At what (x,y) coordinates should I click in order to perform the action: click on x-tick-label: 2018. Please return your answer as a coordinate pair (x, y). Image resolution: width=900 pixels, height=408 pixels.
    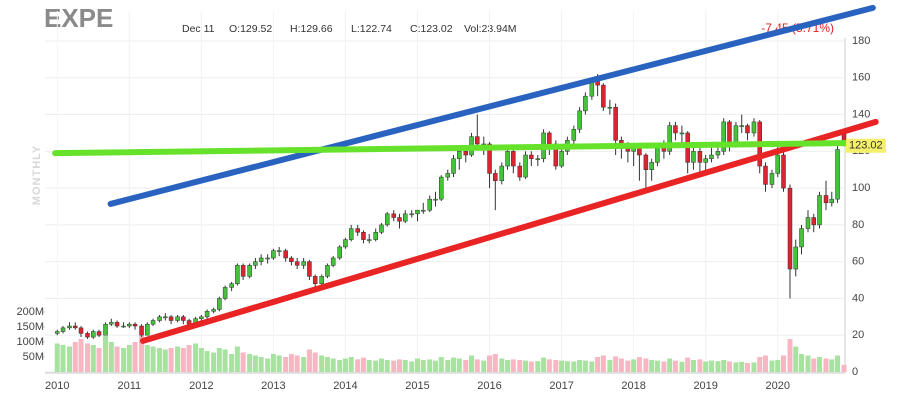
    Looking at the image, I should click on (633, 386).